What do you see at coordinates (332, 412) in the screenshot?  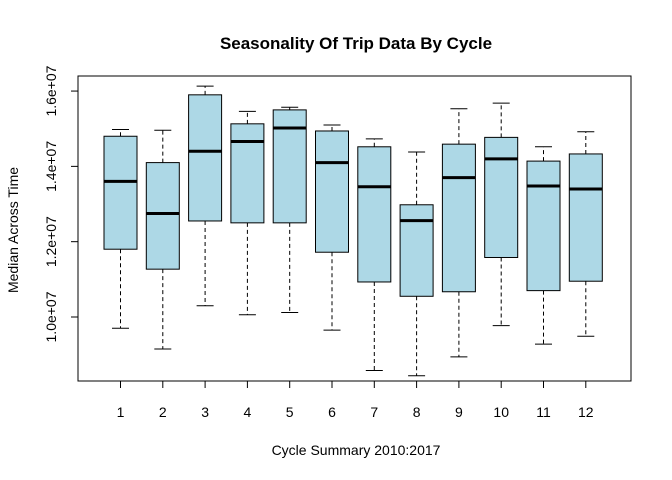 I see `x-tick-label: 6` at bounding box center [332, 412].